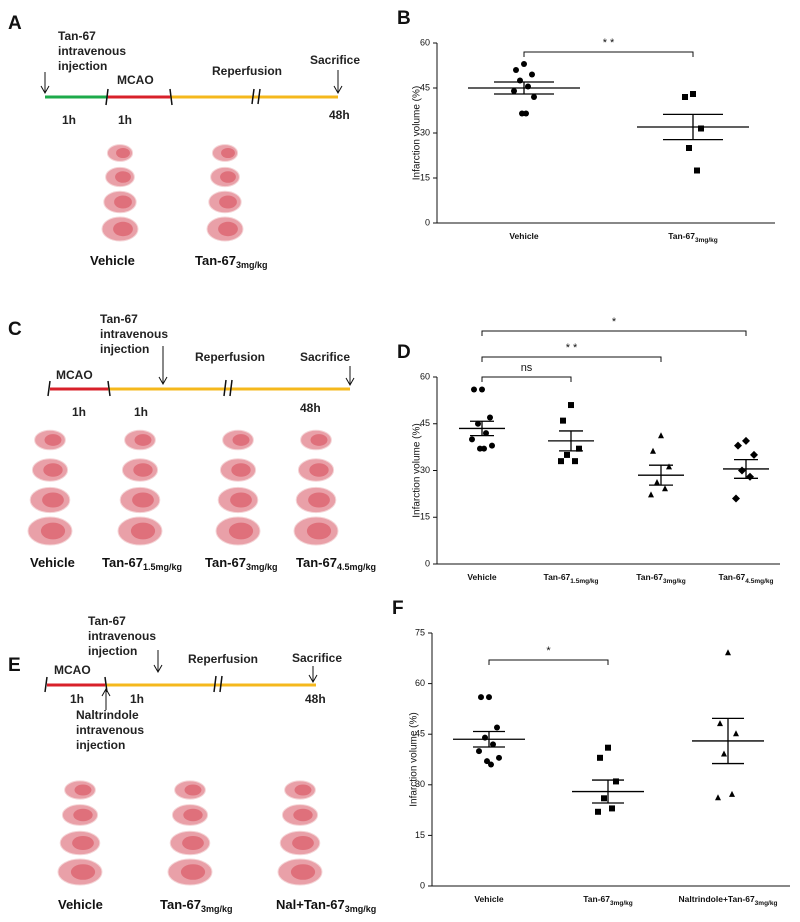 The image size is (800, 922). What do you see at coordinates (584, 581) in the screenshot?
I see `x-tick-label-sub: 1.5mg/kg` at bounding box center [584, 581].